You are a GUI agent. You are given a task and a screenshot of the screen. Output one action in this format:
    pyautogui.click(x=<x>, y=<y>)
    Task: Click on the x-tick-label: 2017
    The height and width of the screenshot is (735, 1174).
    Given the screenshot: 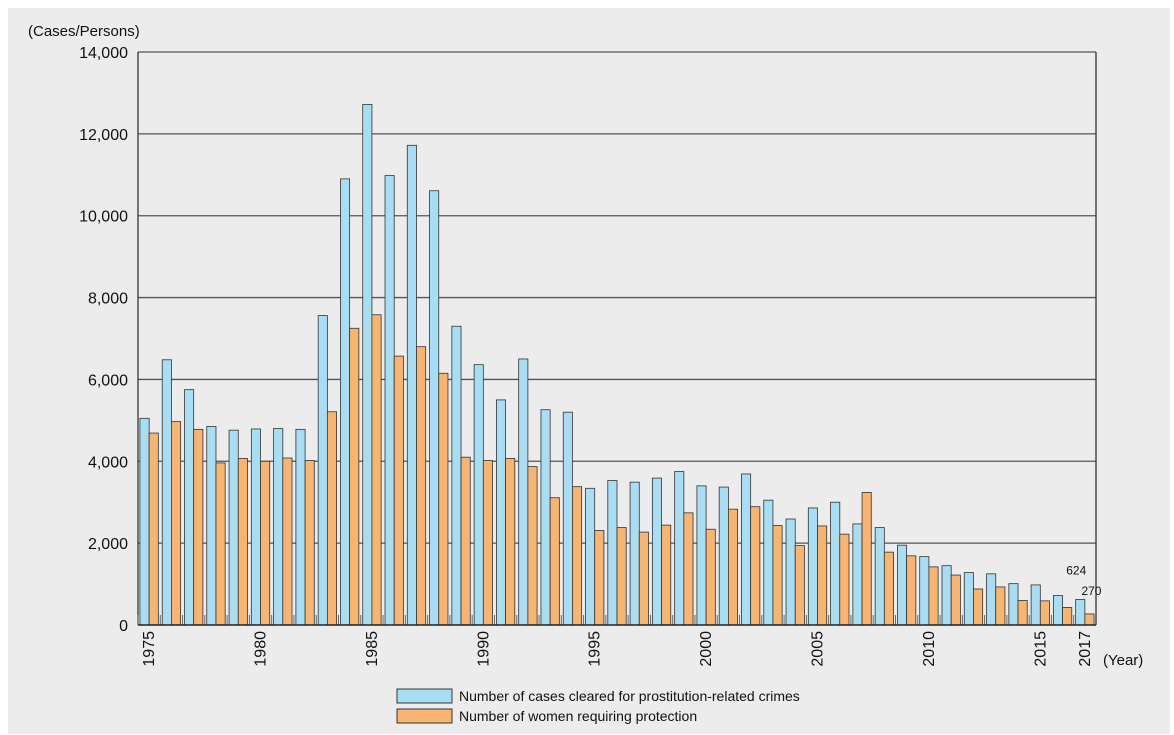 What is the action you would take?
    pyautogui.click(x=1085, y=649)
    